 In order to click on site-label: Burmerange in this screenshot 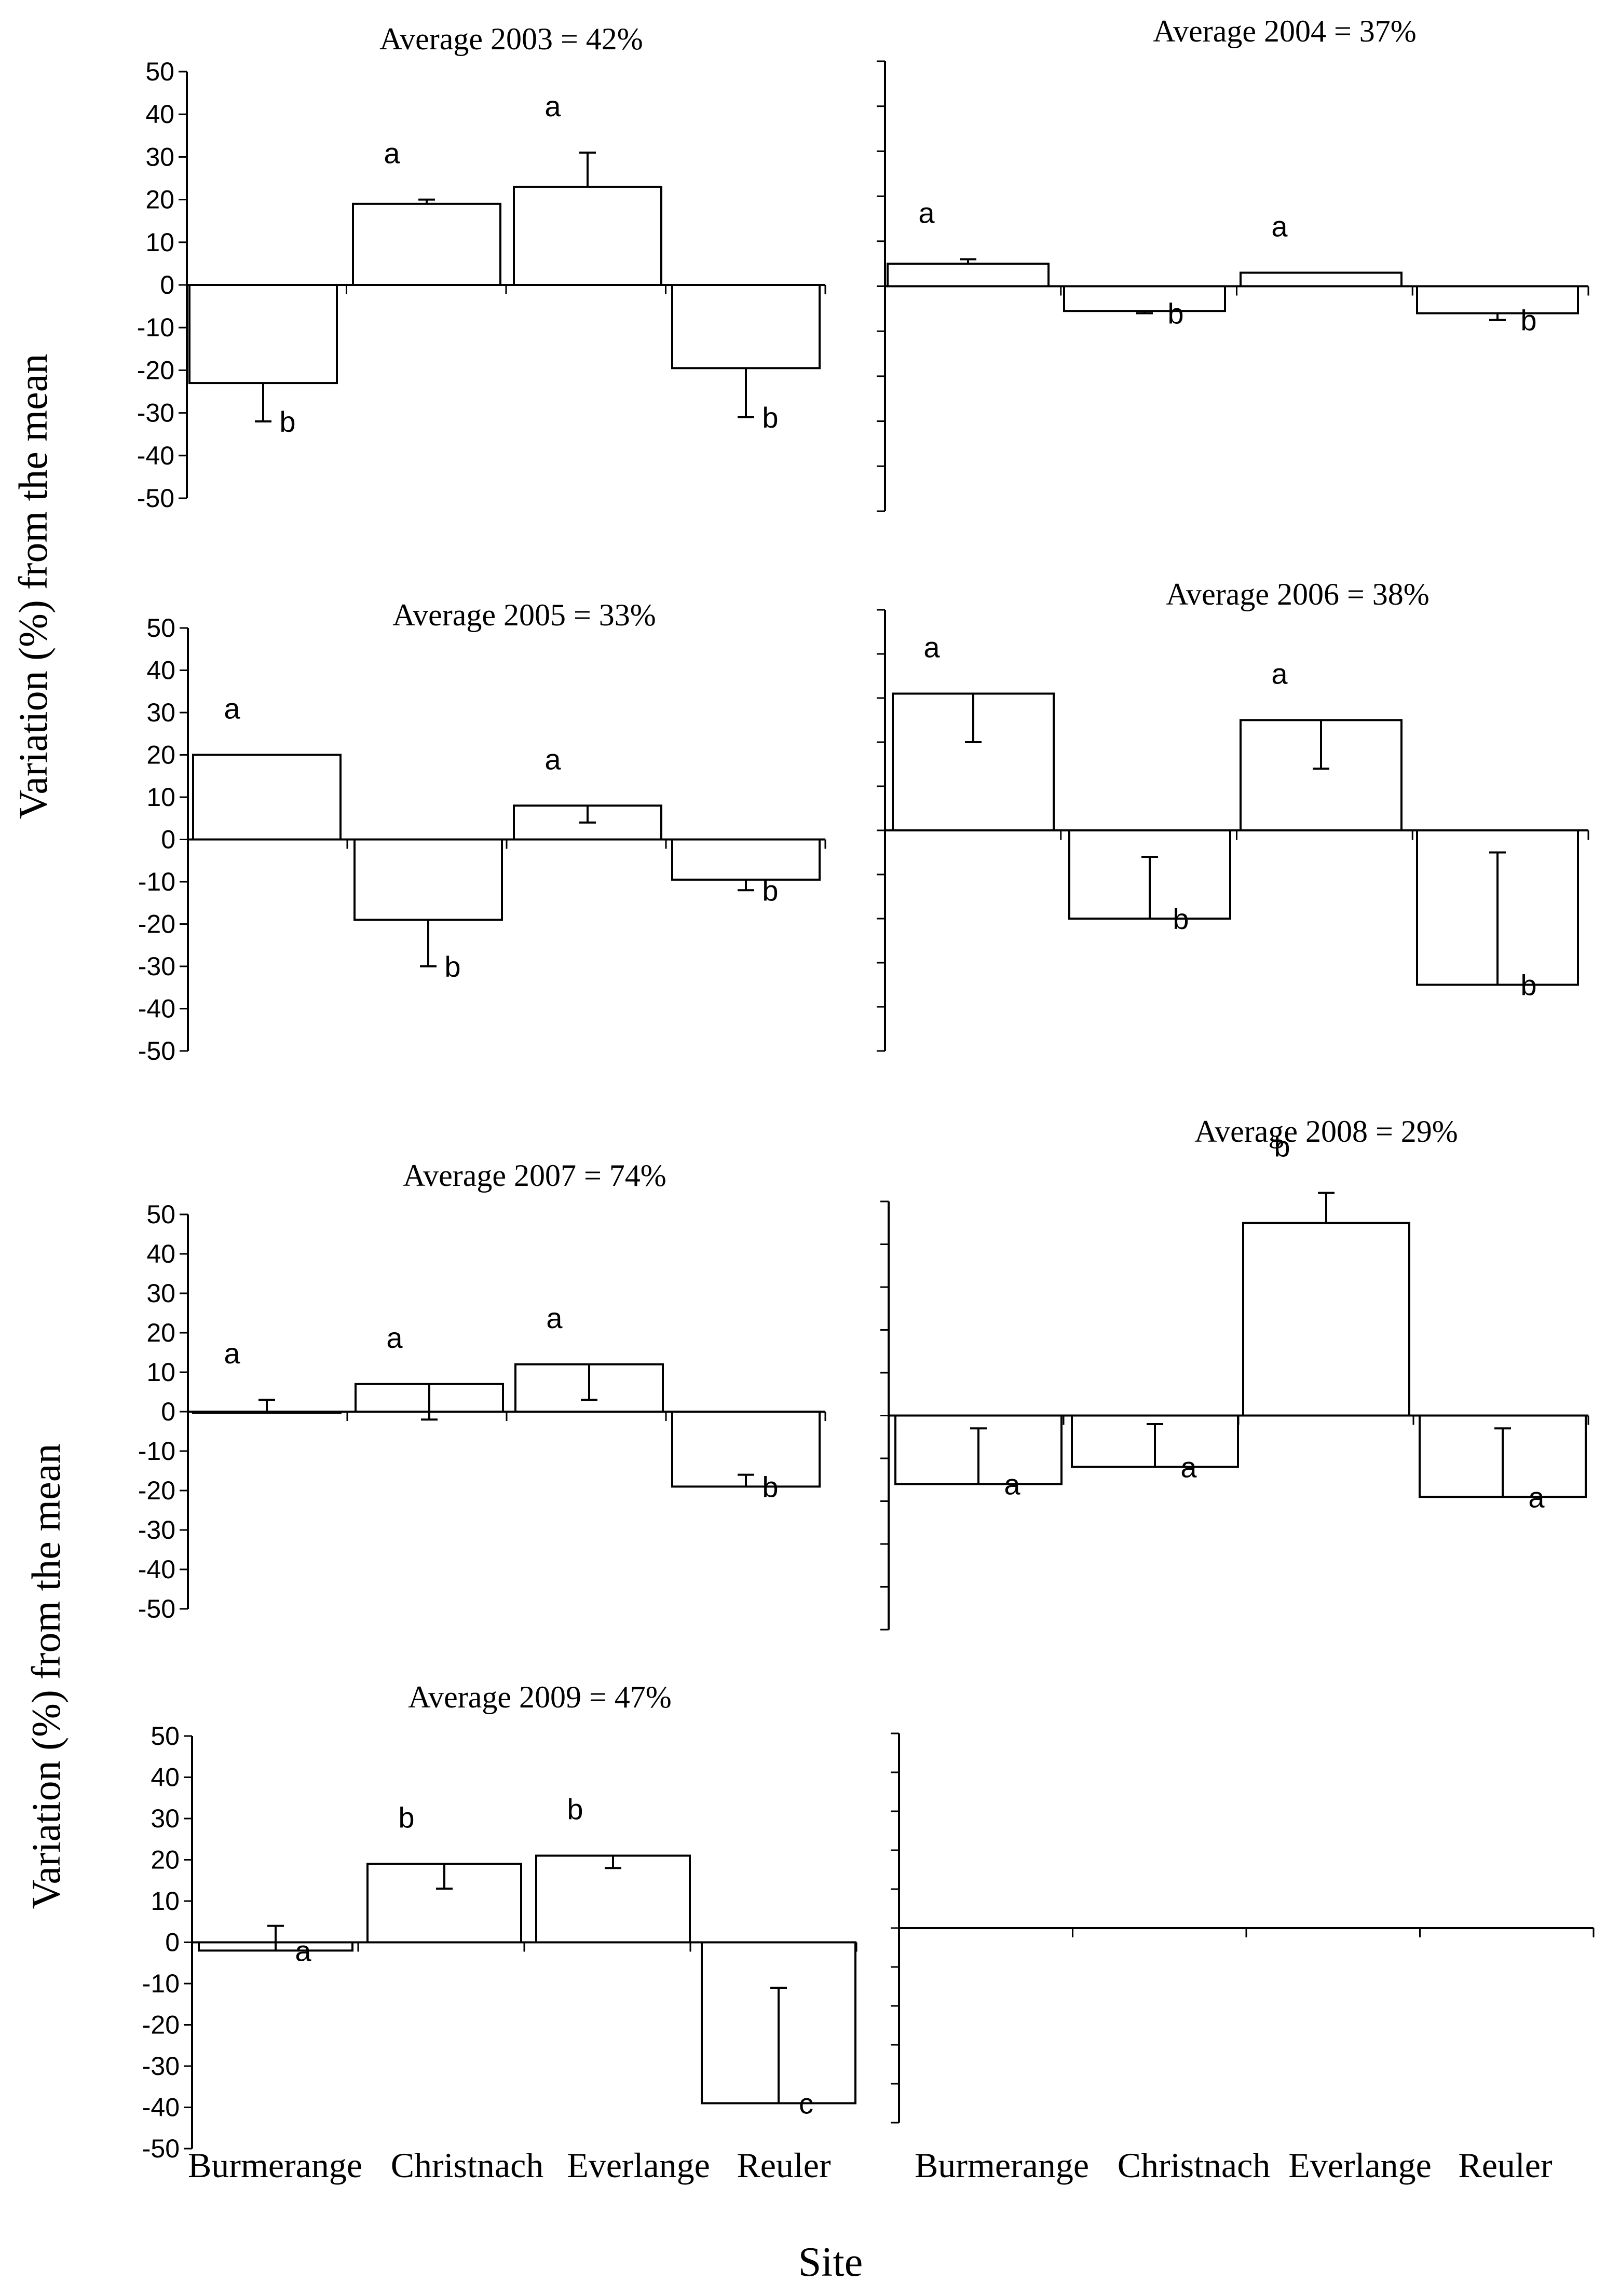, I will do `click(1002, 2165)`.